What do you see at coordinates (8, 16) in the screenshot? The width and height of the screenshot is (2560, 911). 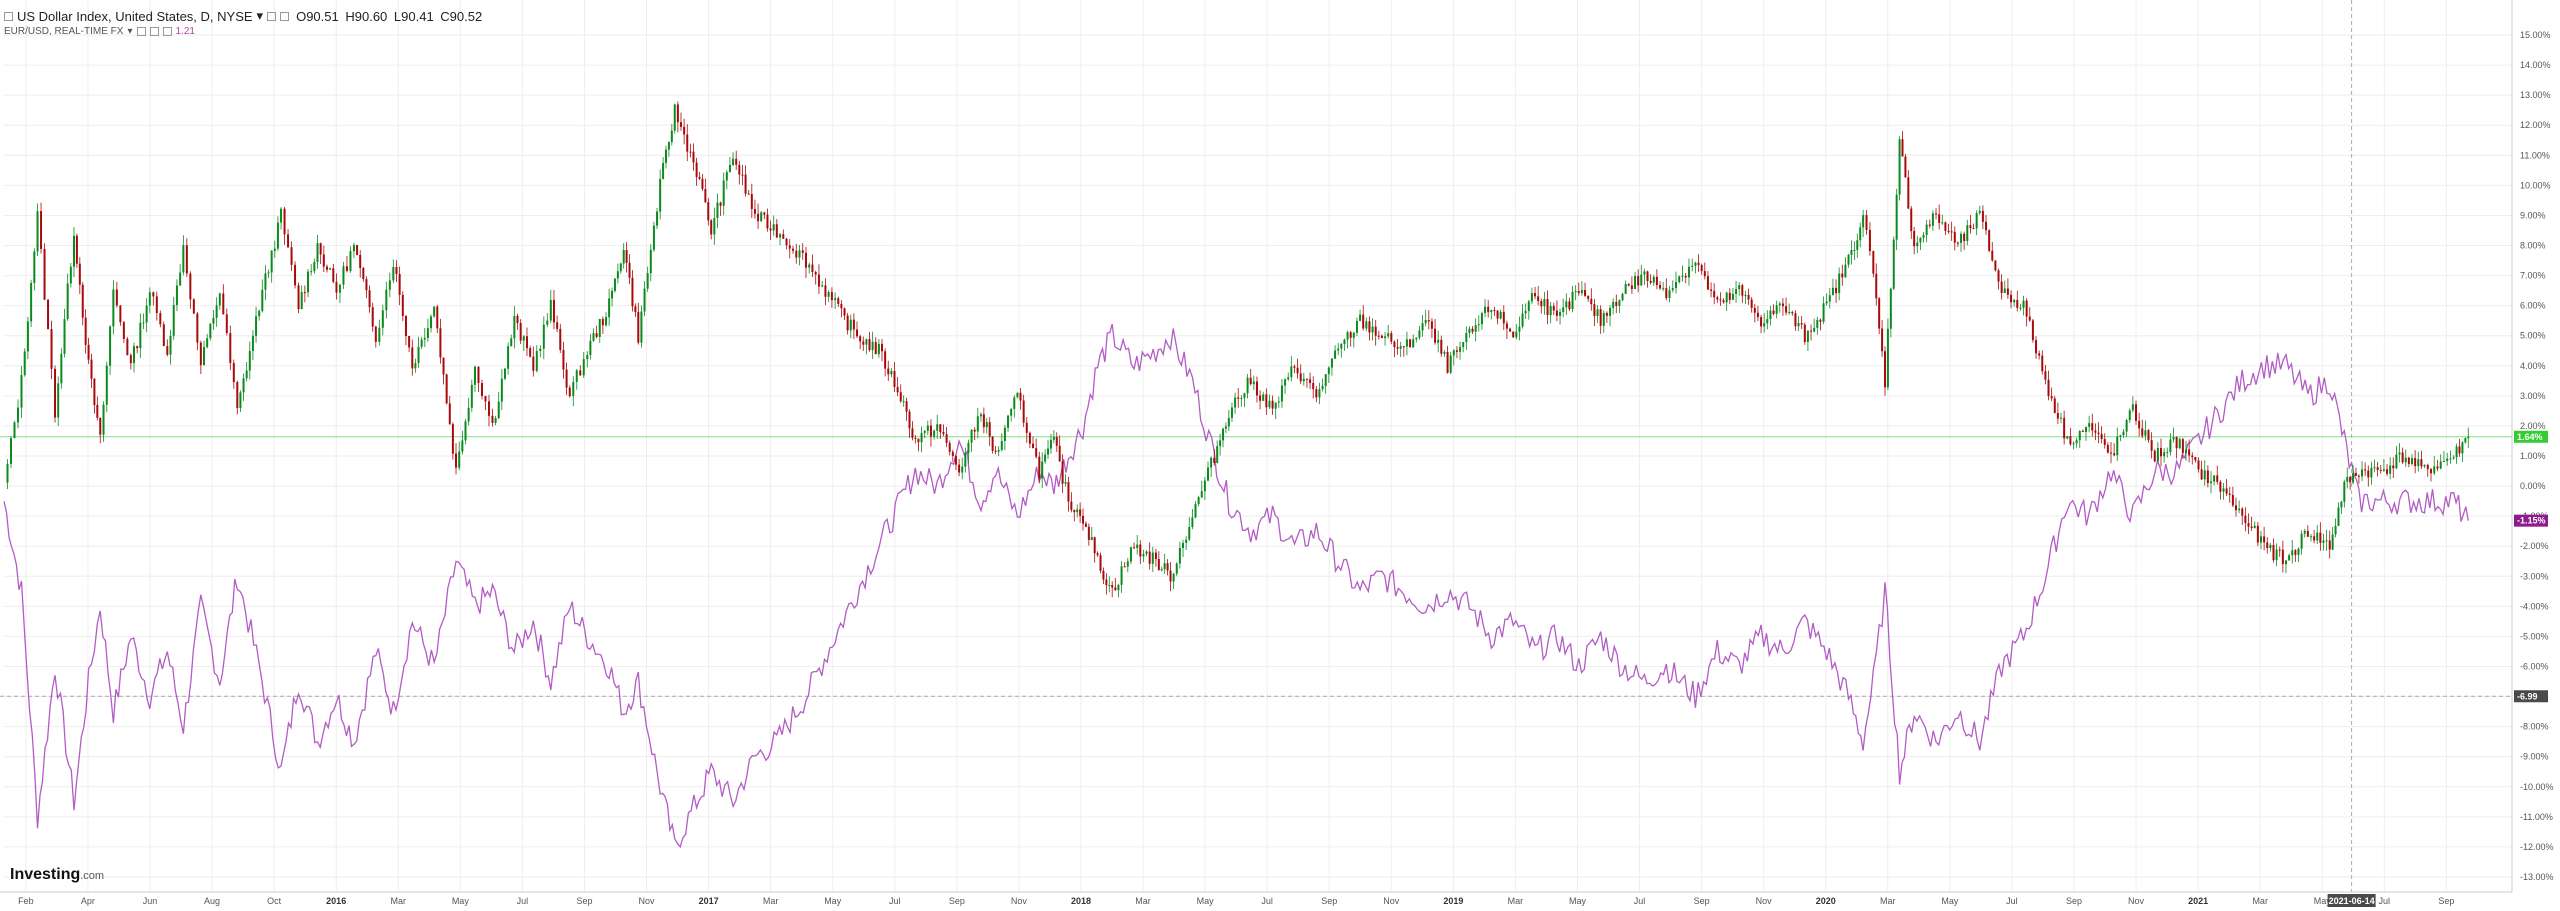 I see `collapse-icon` at bounding box center [8, 16].